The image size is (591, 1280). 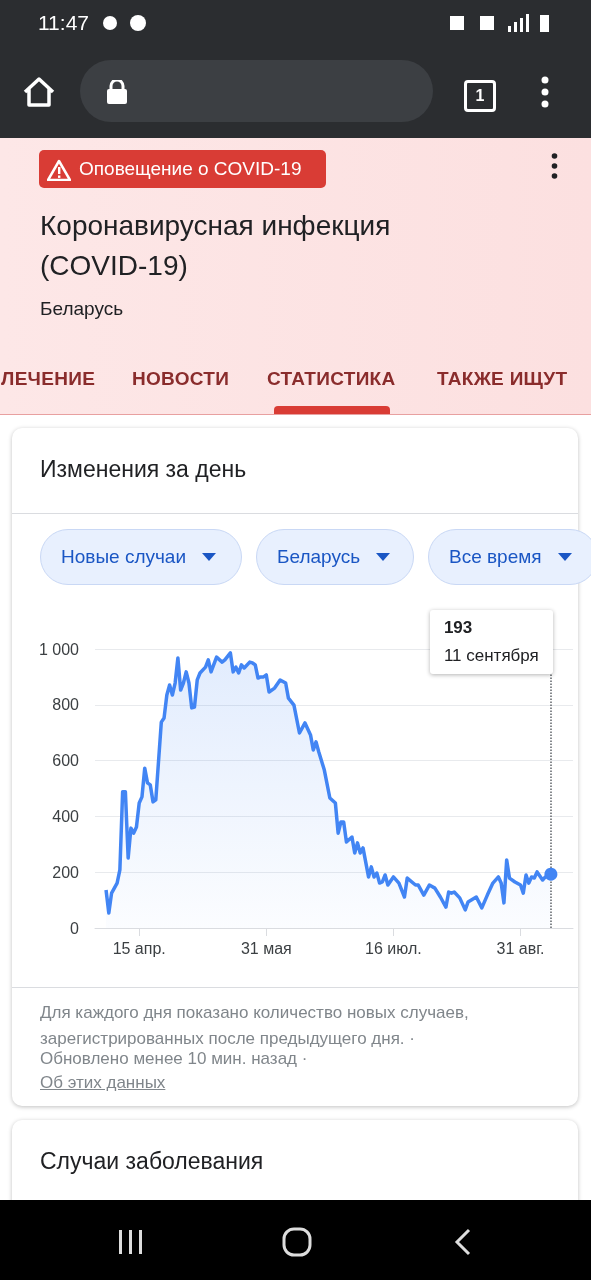 I want to click on y-tick-label: 400, so click(x=66, y=816).